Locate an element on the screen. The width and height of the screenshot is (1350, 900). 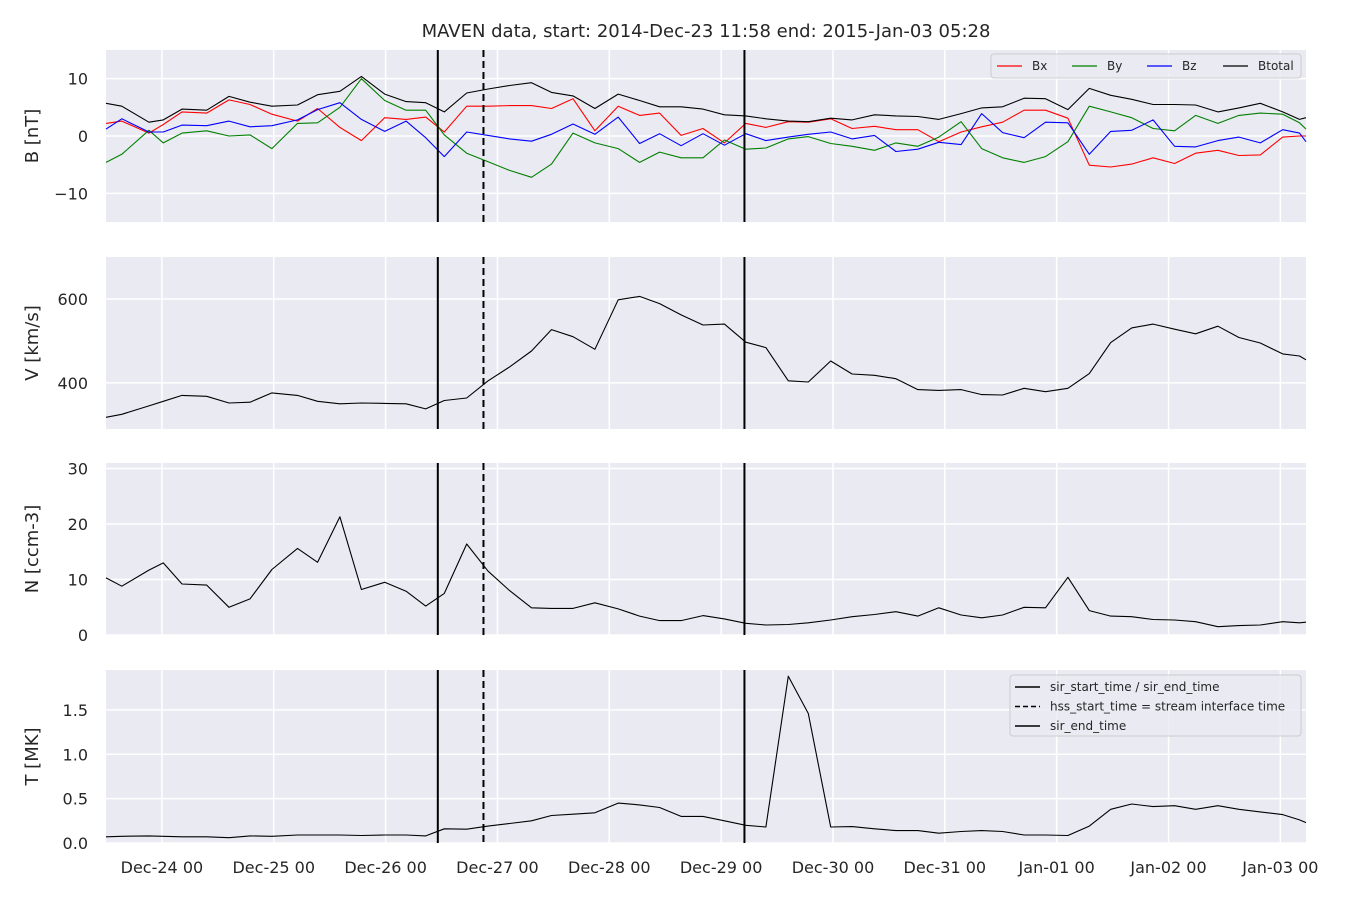
y-tick-label: 600 is located at coordinates (72, 299).